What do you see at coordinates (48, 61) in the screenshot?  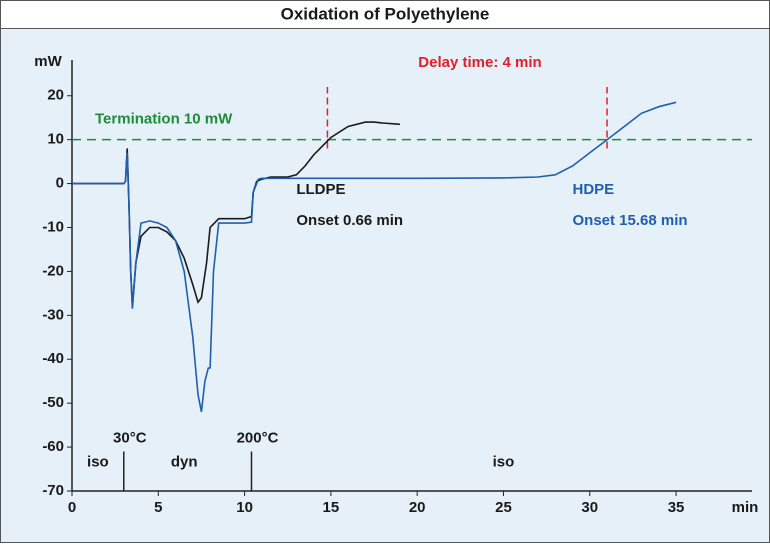 I see `y-unit: mW` at bounding box center [48, 61].